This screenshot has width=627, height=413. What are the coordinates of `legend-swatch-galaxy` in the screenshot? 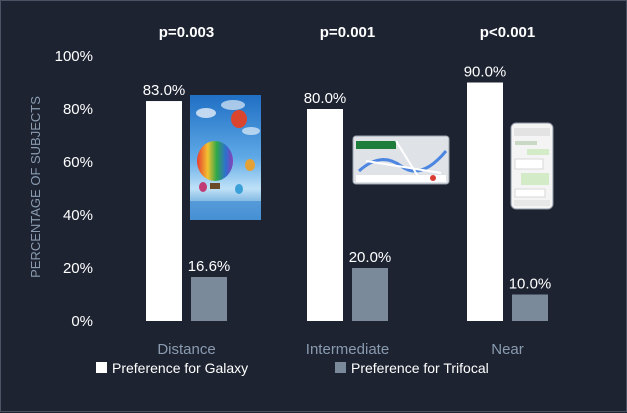 It's located at (101, 367).